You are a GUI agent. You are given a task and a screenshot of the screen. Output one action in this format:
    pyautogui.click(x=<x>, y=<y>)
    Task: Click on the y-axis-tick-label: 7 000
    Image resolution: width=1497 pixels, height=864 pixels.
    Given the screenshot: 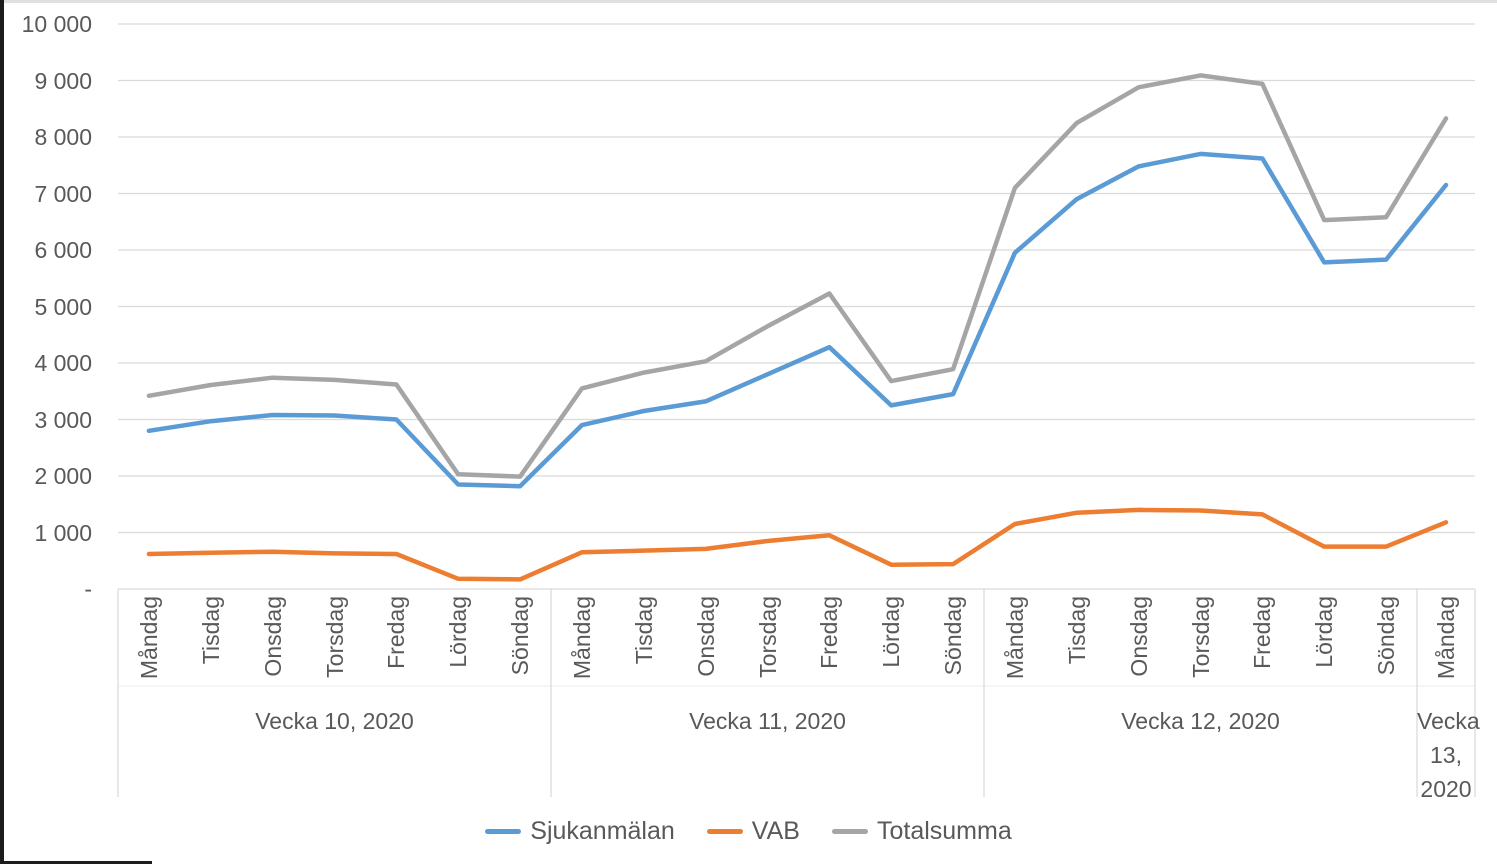 What is the action you would take?
    pyautogui.click(x=63, y=193)
    